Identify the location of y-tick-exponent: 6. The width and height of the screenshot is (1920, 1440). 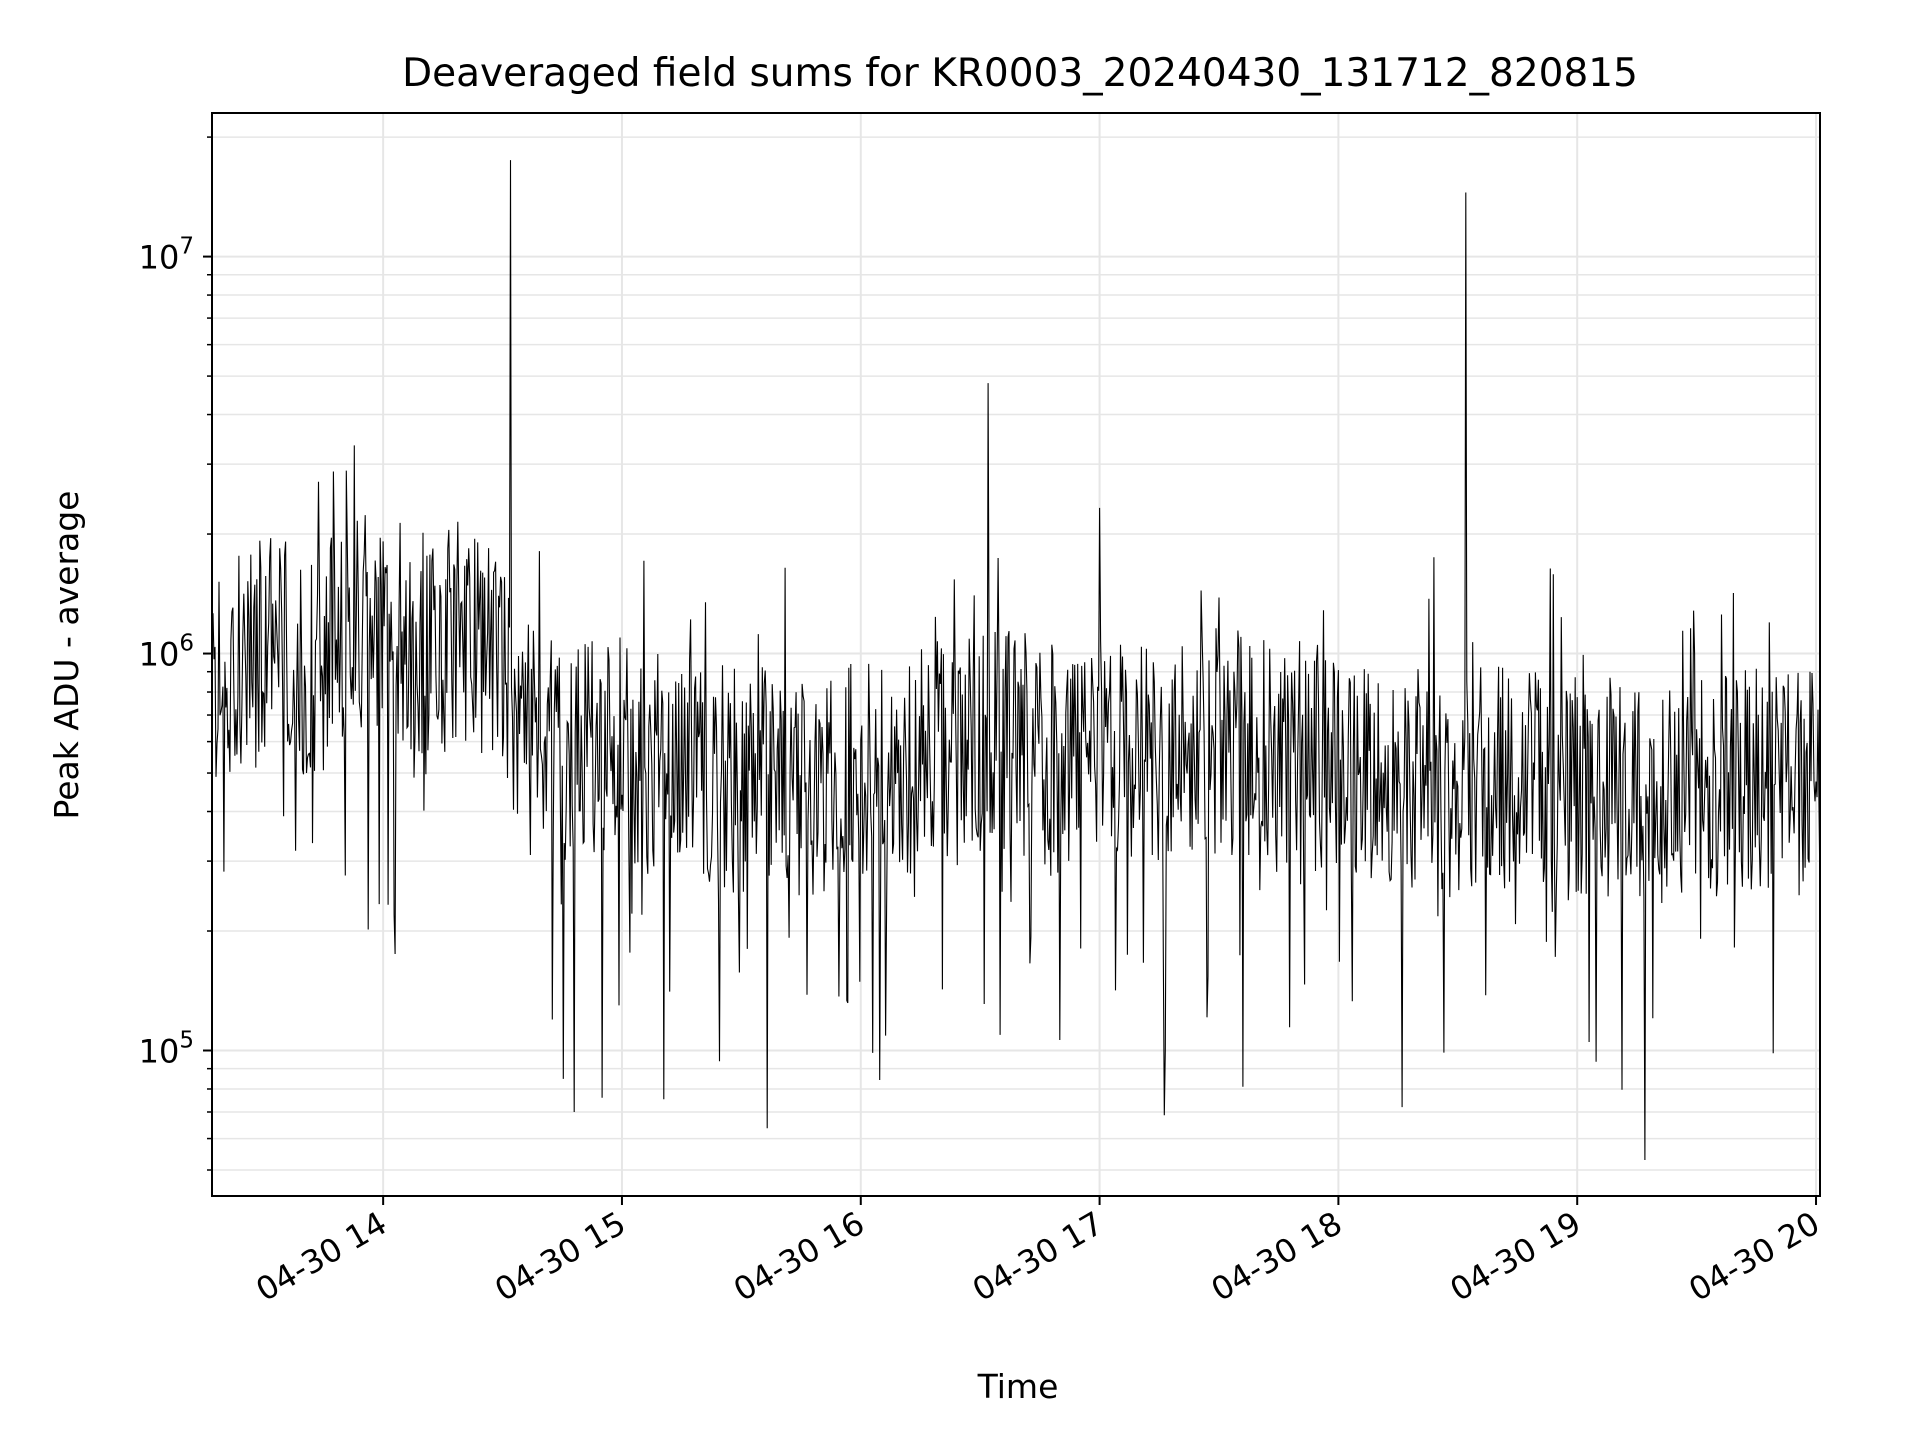
(186, 644).